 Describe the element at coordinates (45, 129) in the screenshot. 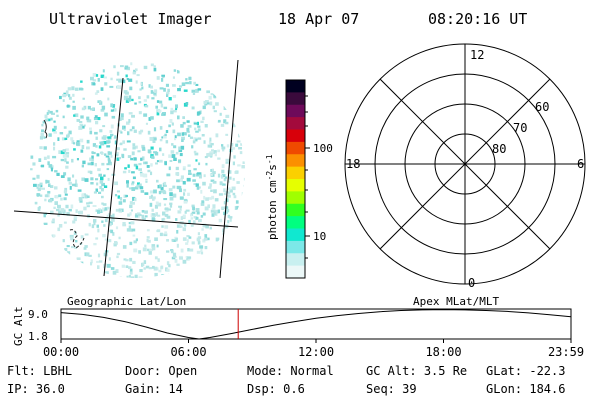

I see `coastline-outline` at that location.